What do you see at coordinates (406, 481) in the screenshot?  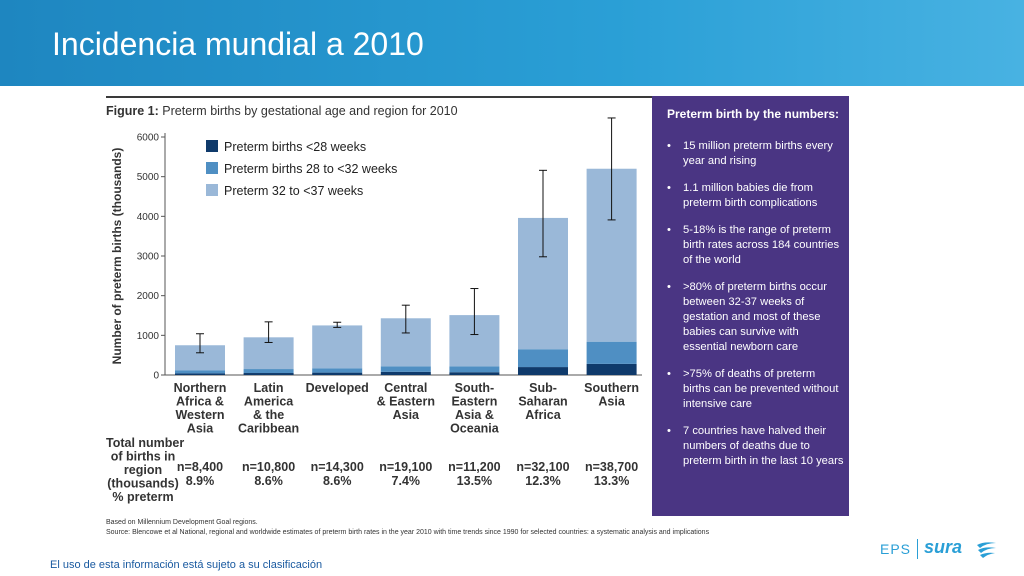 I see `percent-preterm-label: 7.4%` at bounding box center [406, 481].